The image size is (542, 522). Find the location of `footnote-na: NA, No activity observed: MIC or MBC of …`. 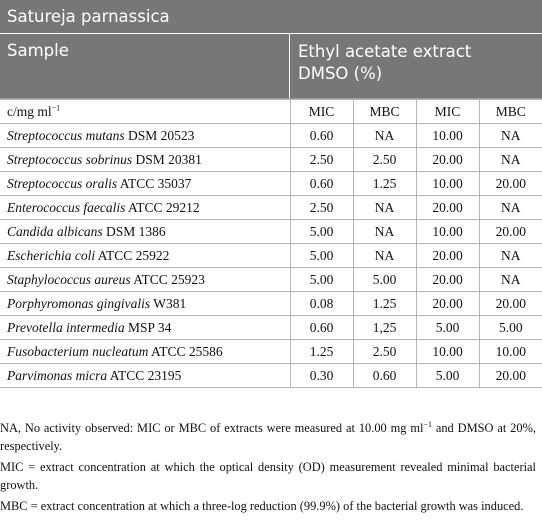

footnote-na: NA, No activity observed: MIC or MBC of … is located at coordinates (268, 437).